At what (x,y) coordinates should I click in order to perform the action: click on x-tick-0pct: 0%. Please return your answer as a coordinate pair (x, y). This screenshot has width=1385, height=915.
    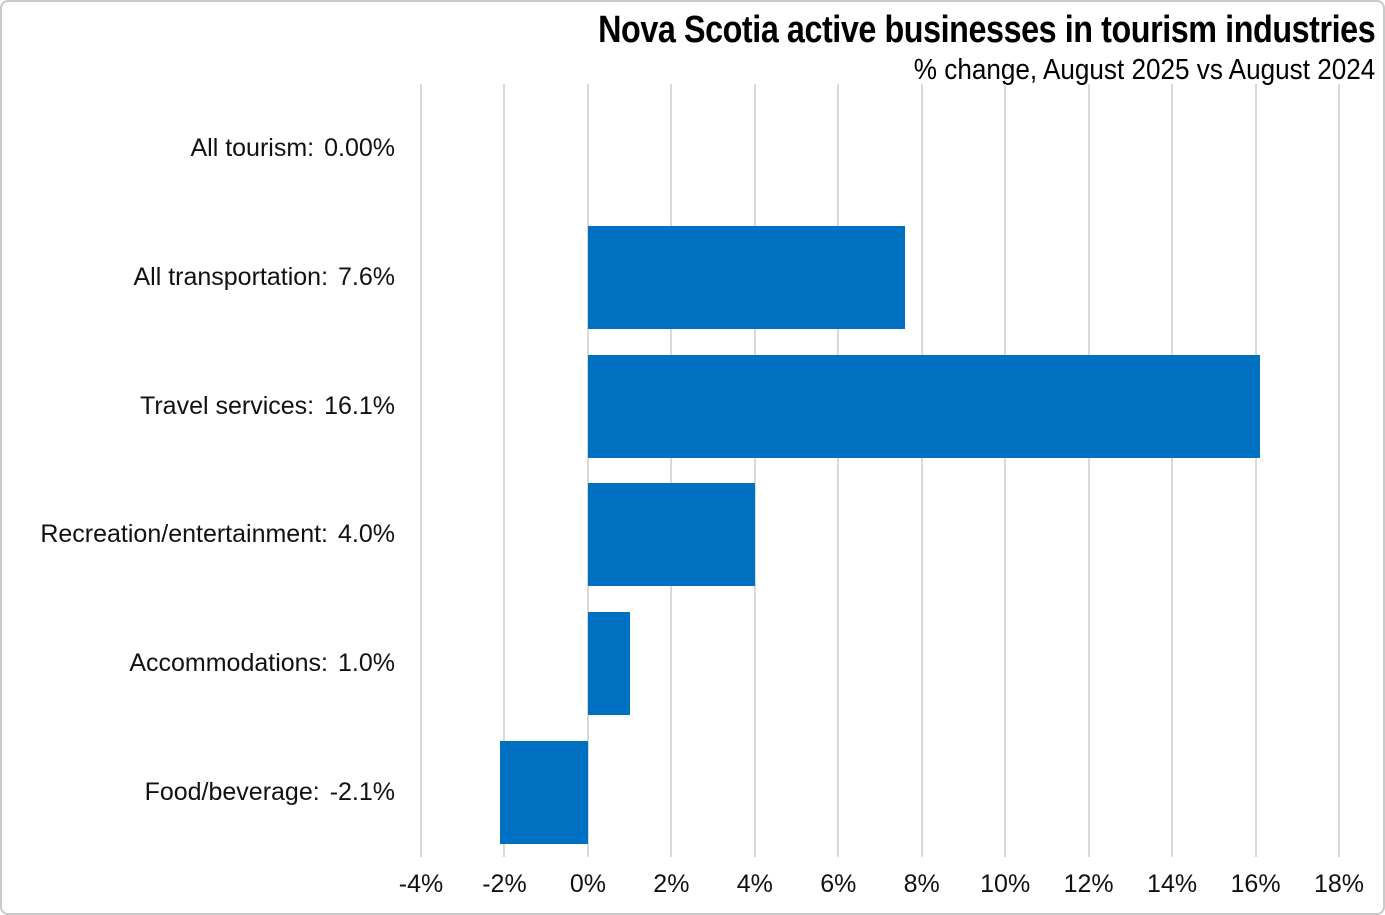
    Looking at the image, I should click on (587, 884).